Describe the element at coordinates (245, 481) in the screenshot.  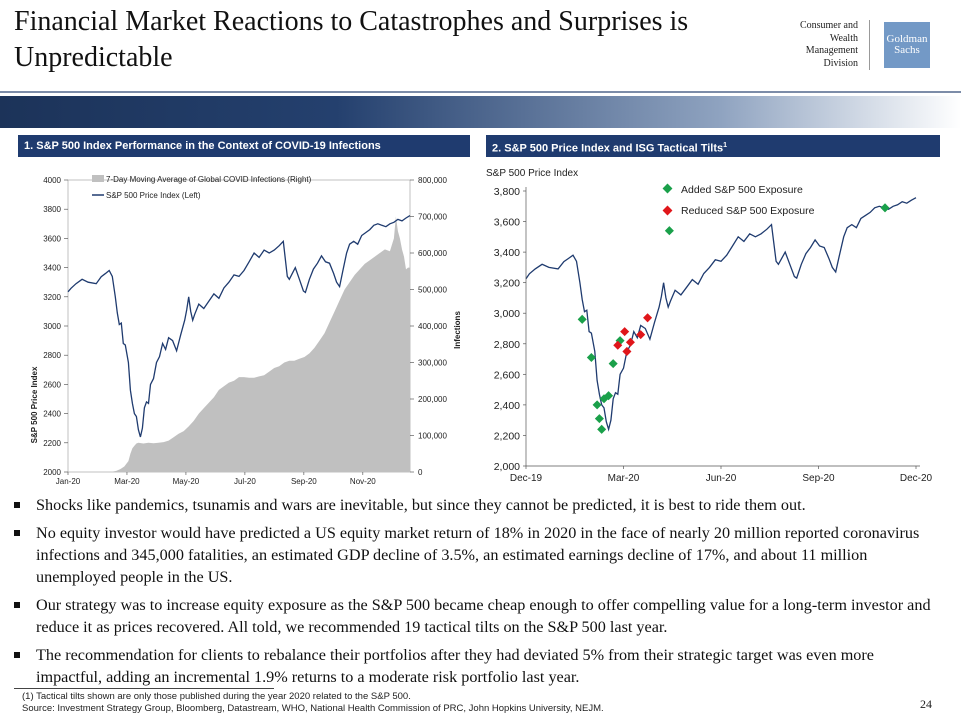
I see `chart1-xtick-label: Jul-20` at that location.